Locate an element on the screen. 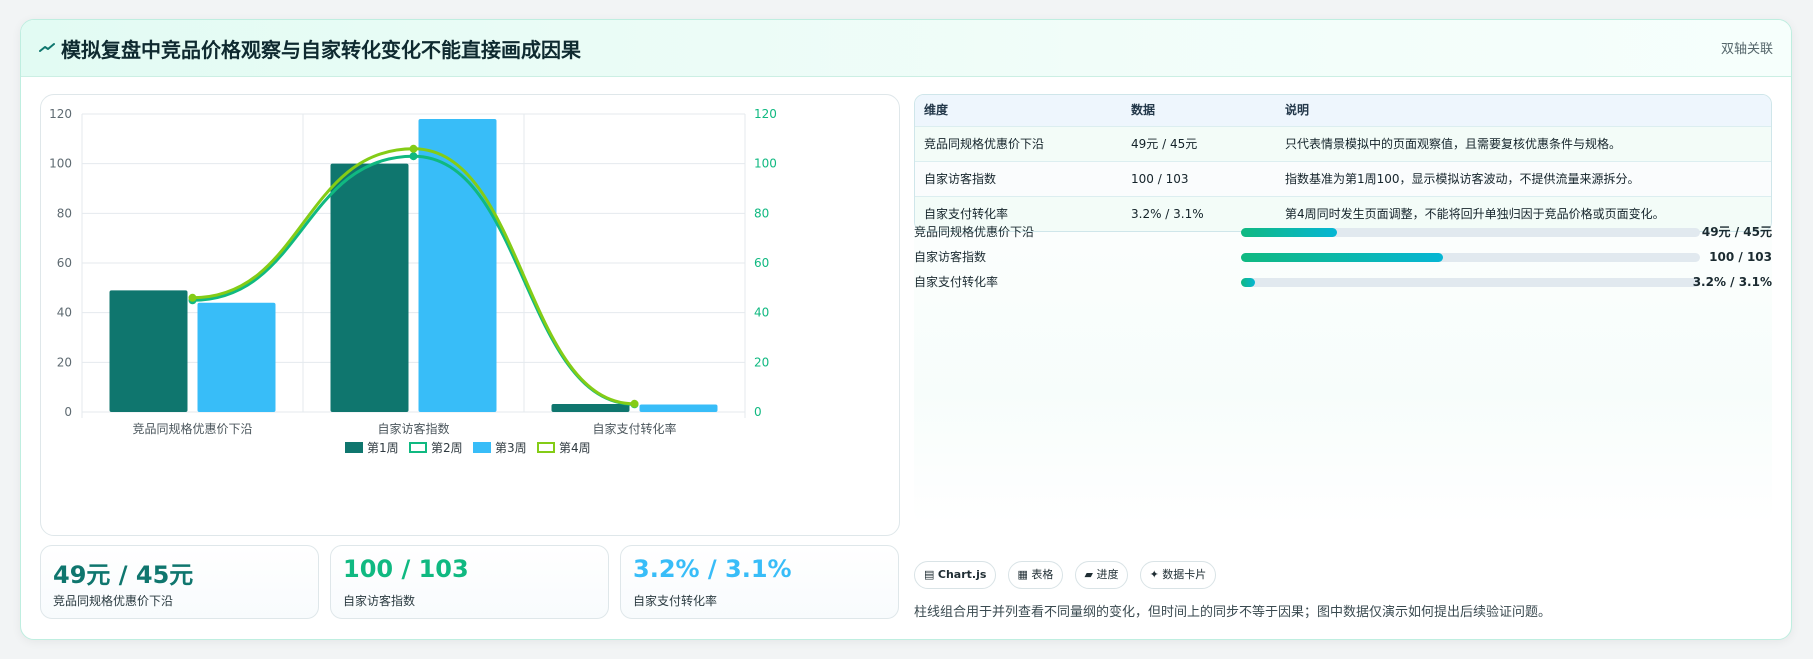 The image size is (1813, 659). kpi-label: 自家支付转化率 is located at coordinates (675, 601).